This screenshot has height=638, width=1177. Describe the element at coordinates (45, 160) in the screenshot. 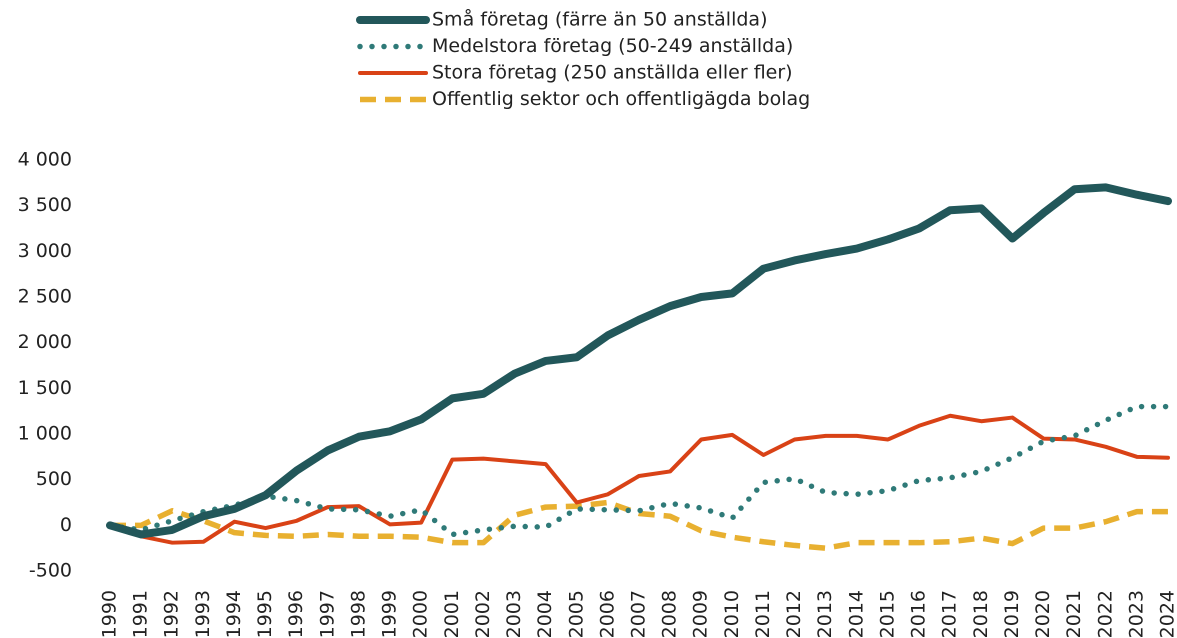

I see `y-tick-label: 4 000` at that location.